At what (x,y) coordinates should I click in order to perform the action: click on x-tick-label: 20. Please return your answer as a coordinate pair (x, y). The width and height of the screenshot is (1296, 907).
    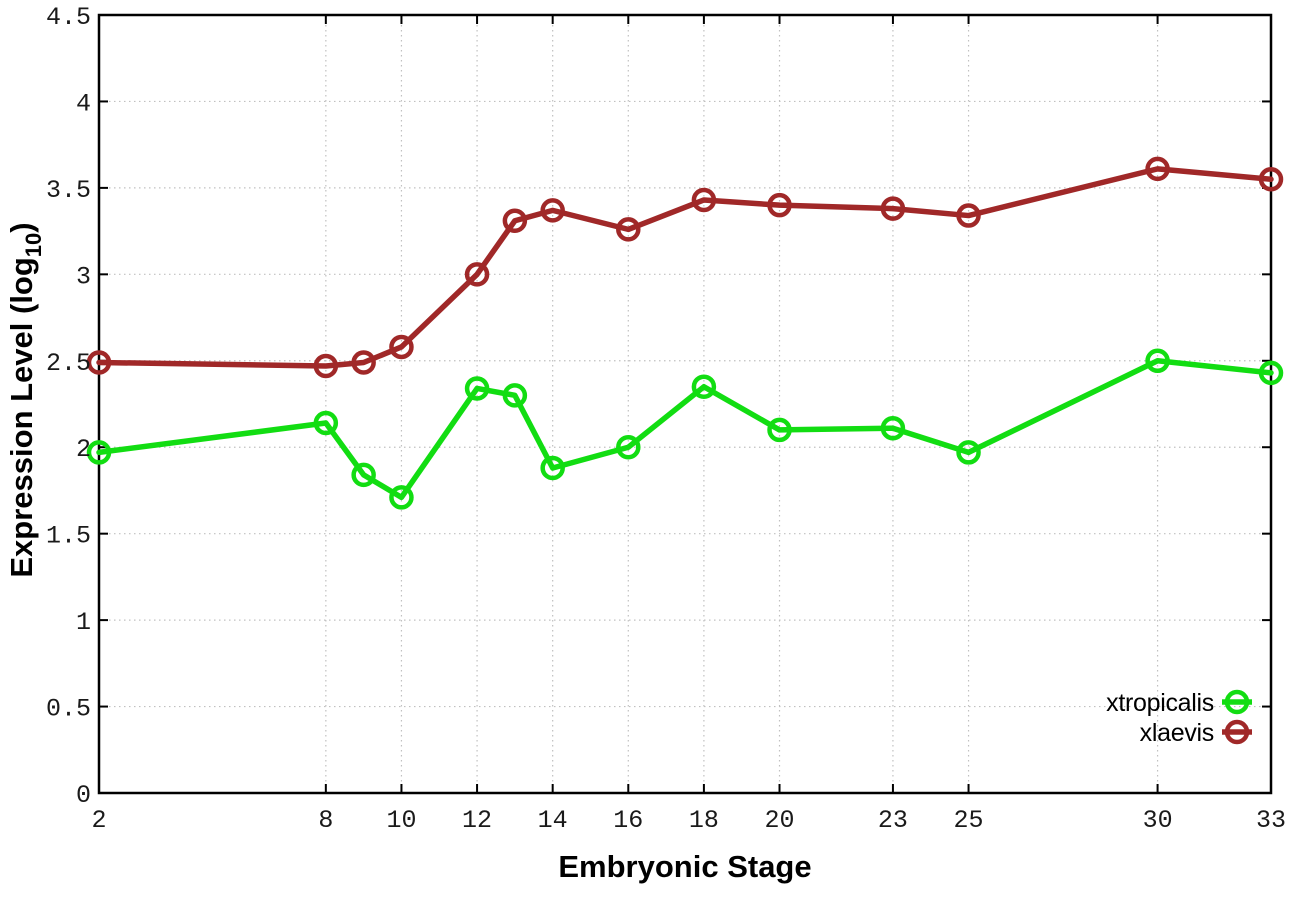
    Looking at the image, I should click on (780, 820).